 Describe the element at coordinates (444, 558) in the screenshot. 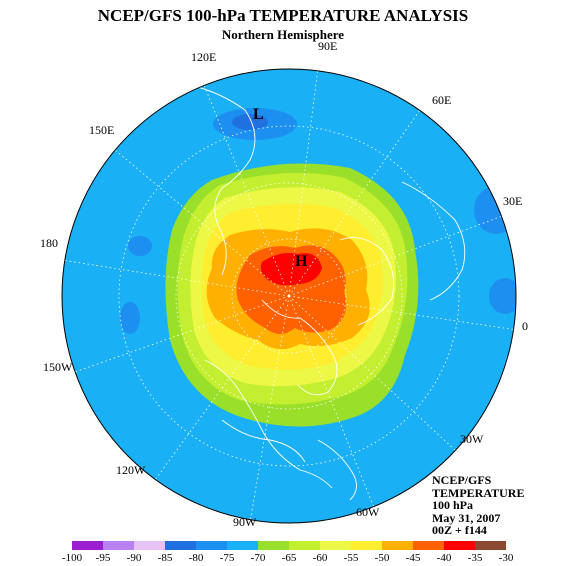

I see `colorbar-tick-label: -40` at that location.